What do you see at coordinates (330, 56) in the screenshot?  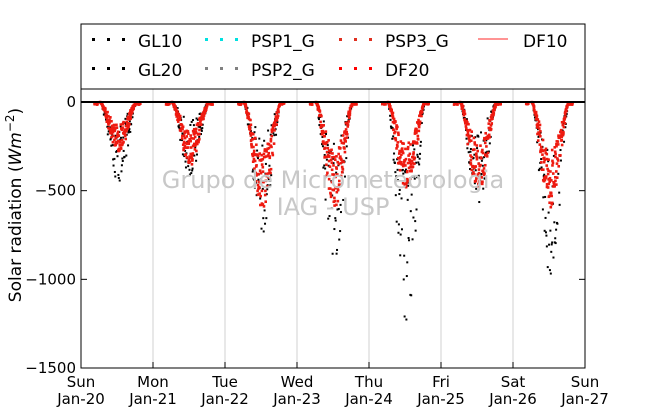 I see `legend: GL10 PSP1_G PSP3_G DF10 GL20 PSP2_G DF20` at bounding box center [330, 56].